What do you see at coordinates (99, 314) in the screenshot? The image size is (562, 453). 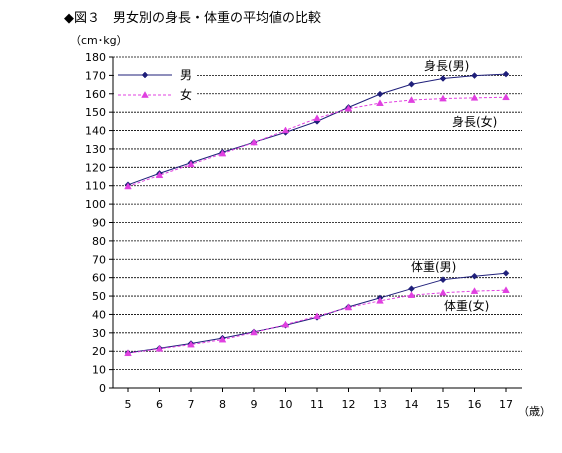 I see `y-tick-label: 40` at bounding box center [99, 314].